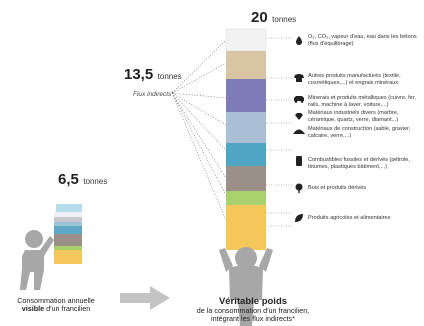 The height and width of the screenshot is (326, 424). I want to click on real-weight-line1: de la consommation d'un francilien,, so click(253, 310).